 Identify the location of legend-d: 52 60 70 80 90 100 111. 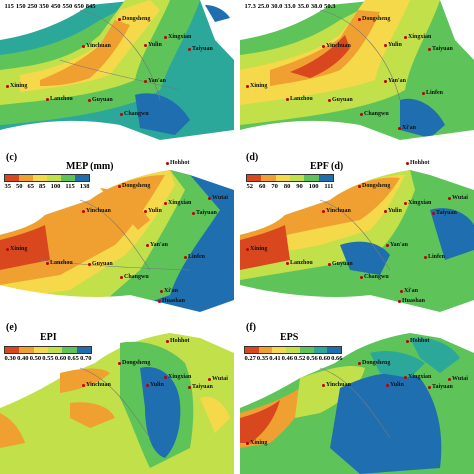
(290, 182).